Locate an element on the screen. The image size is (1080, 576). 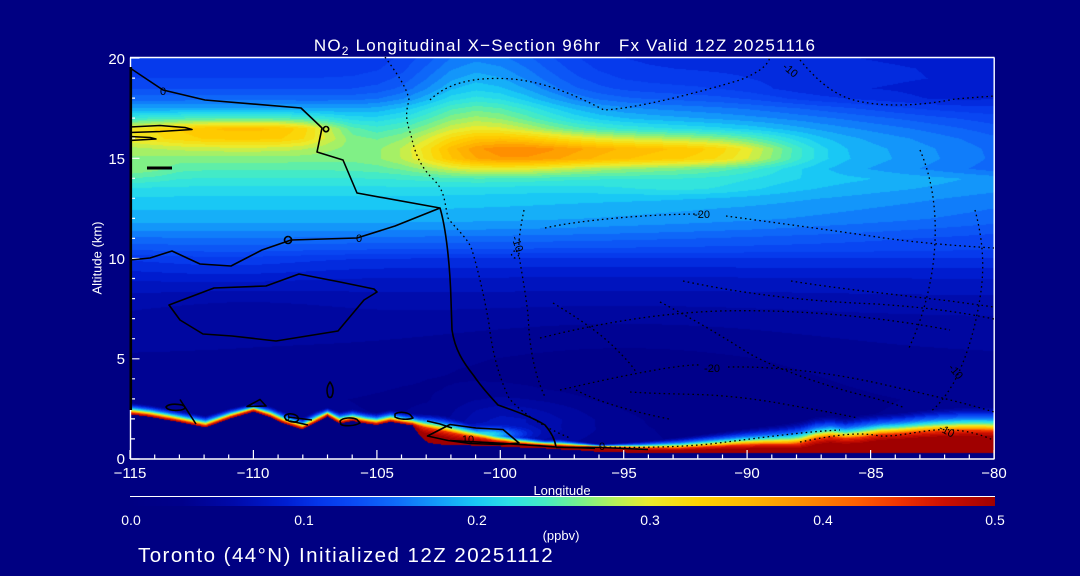
svg-text: 10 is located at coordinates (468, 440).